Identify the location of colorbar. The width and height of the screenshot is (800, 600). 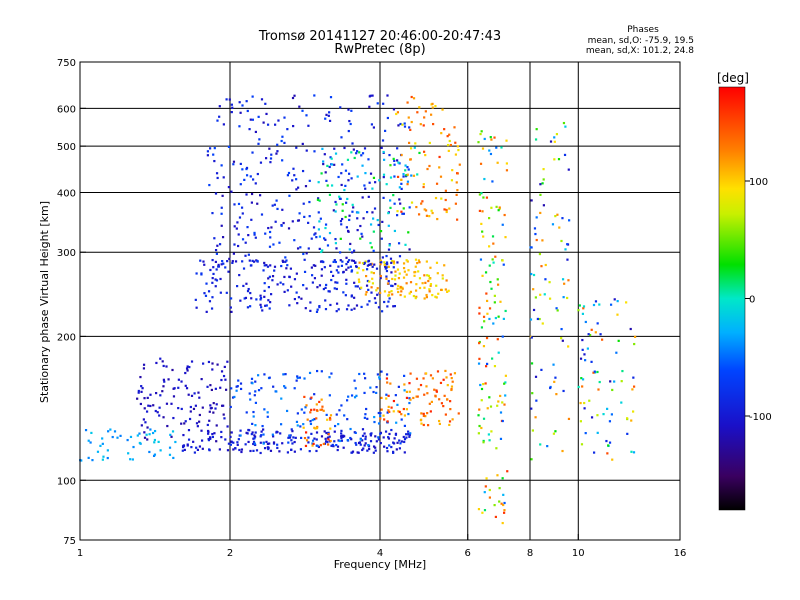
(732, 298).